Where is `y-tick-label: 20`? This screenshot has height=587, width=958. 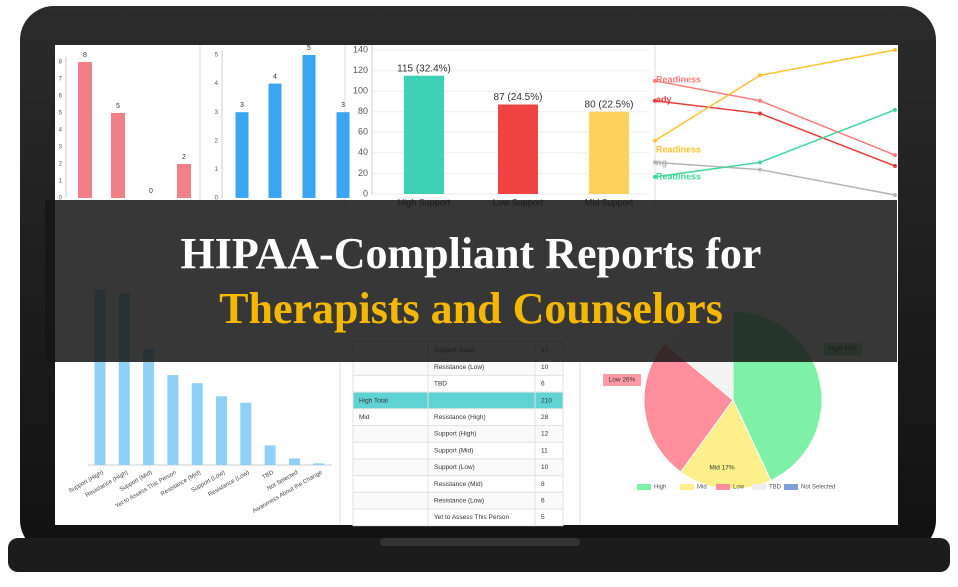 y-tick-label: 20 is located at coordinates (363, 173).